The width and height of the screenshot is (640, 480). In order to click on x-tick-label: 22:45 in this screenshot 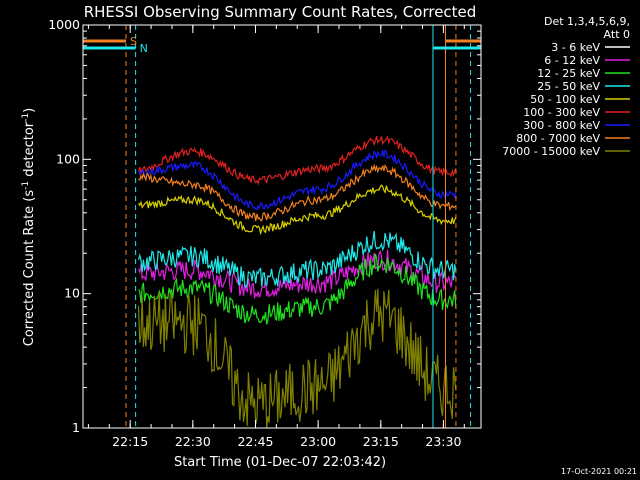, I will do `click(255, 441)`.